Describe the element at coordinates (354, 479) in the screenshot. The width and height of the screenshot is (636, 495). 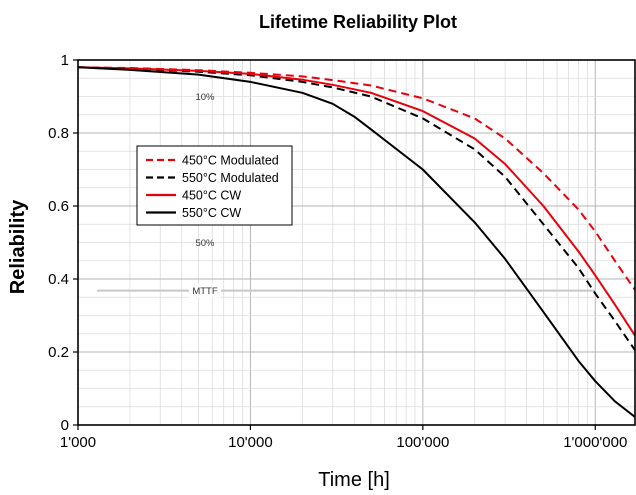
I see `x-axis-label: Time [h]` at that location.